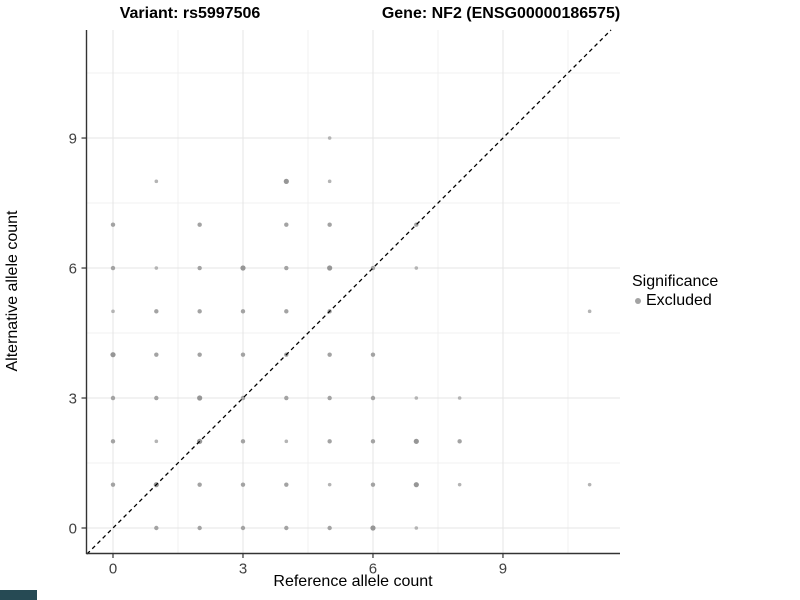 The height and width of the screenshot is (600, 800). What do you see at coordinates (243, 569) in the screenshot?
I see `x-tick-label: 3` at bounding box center [243, 569].